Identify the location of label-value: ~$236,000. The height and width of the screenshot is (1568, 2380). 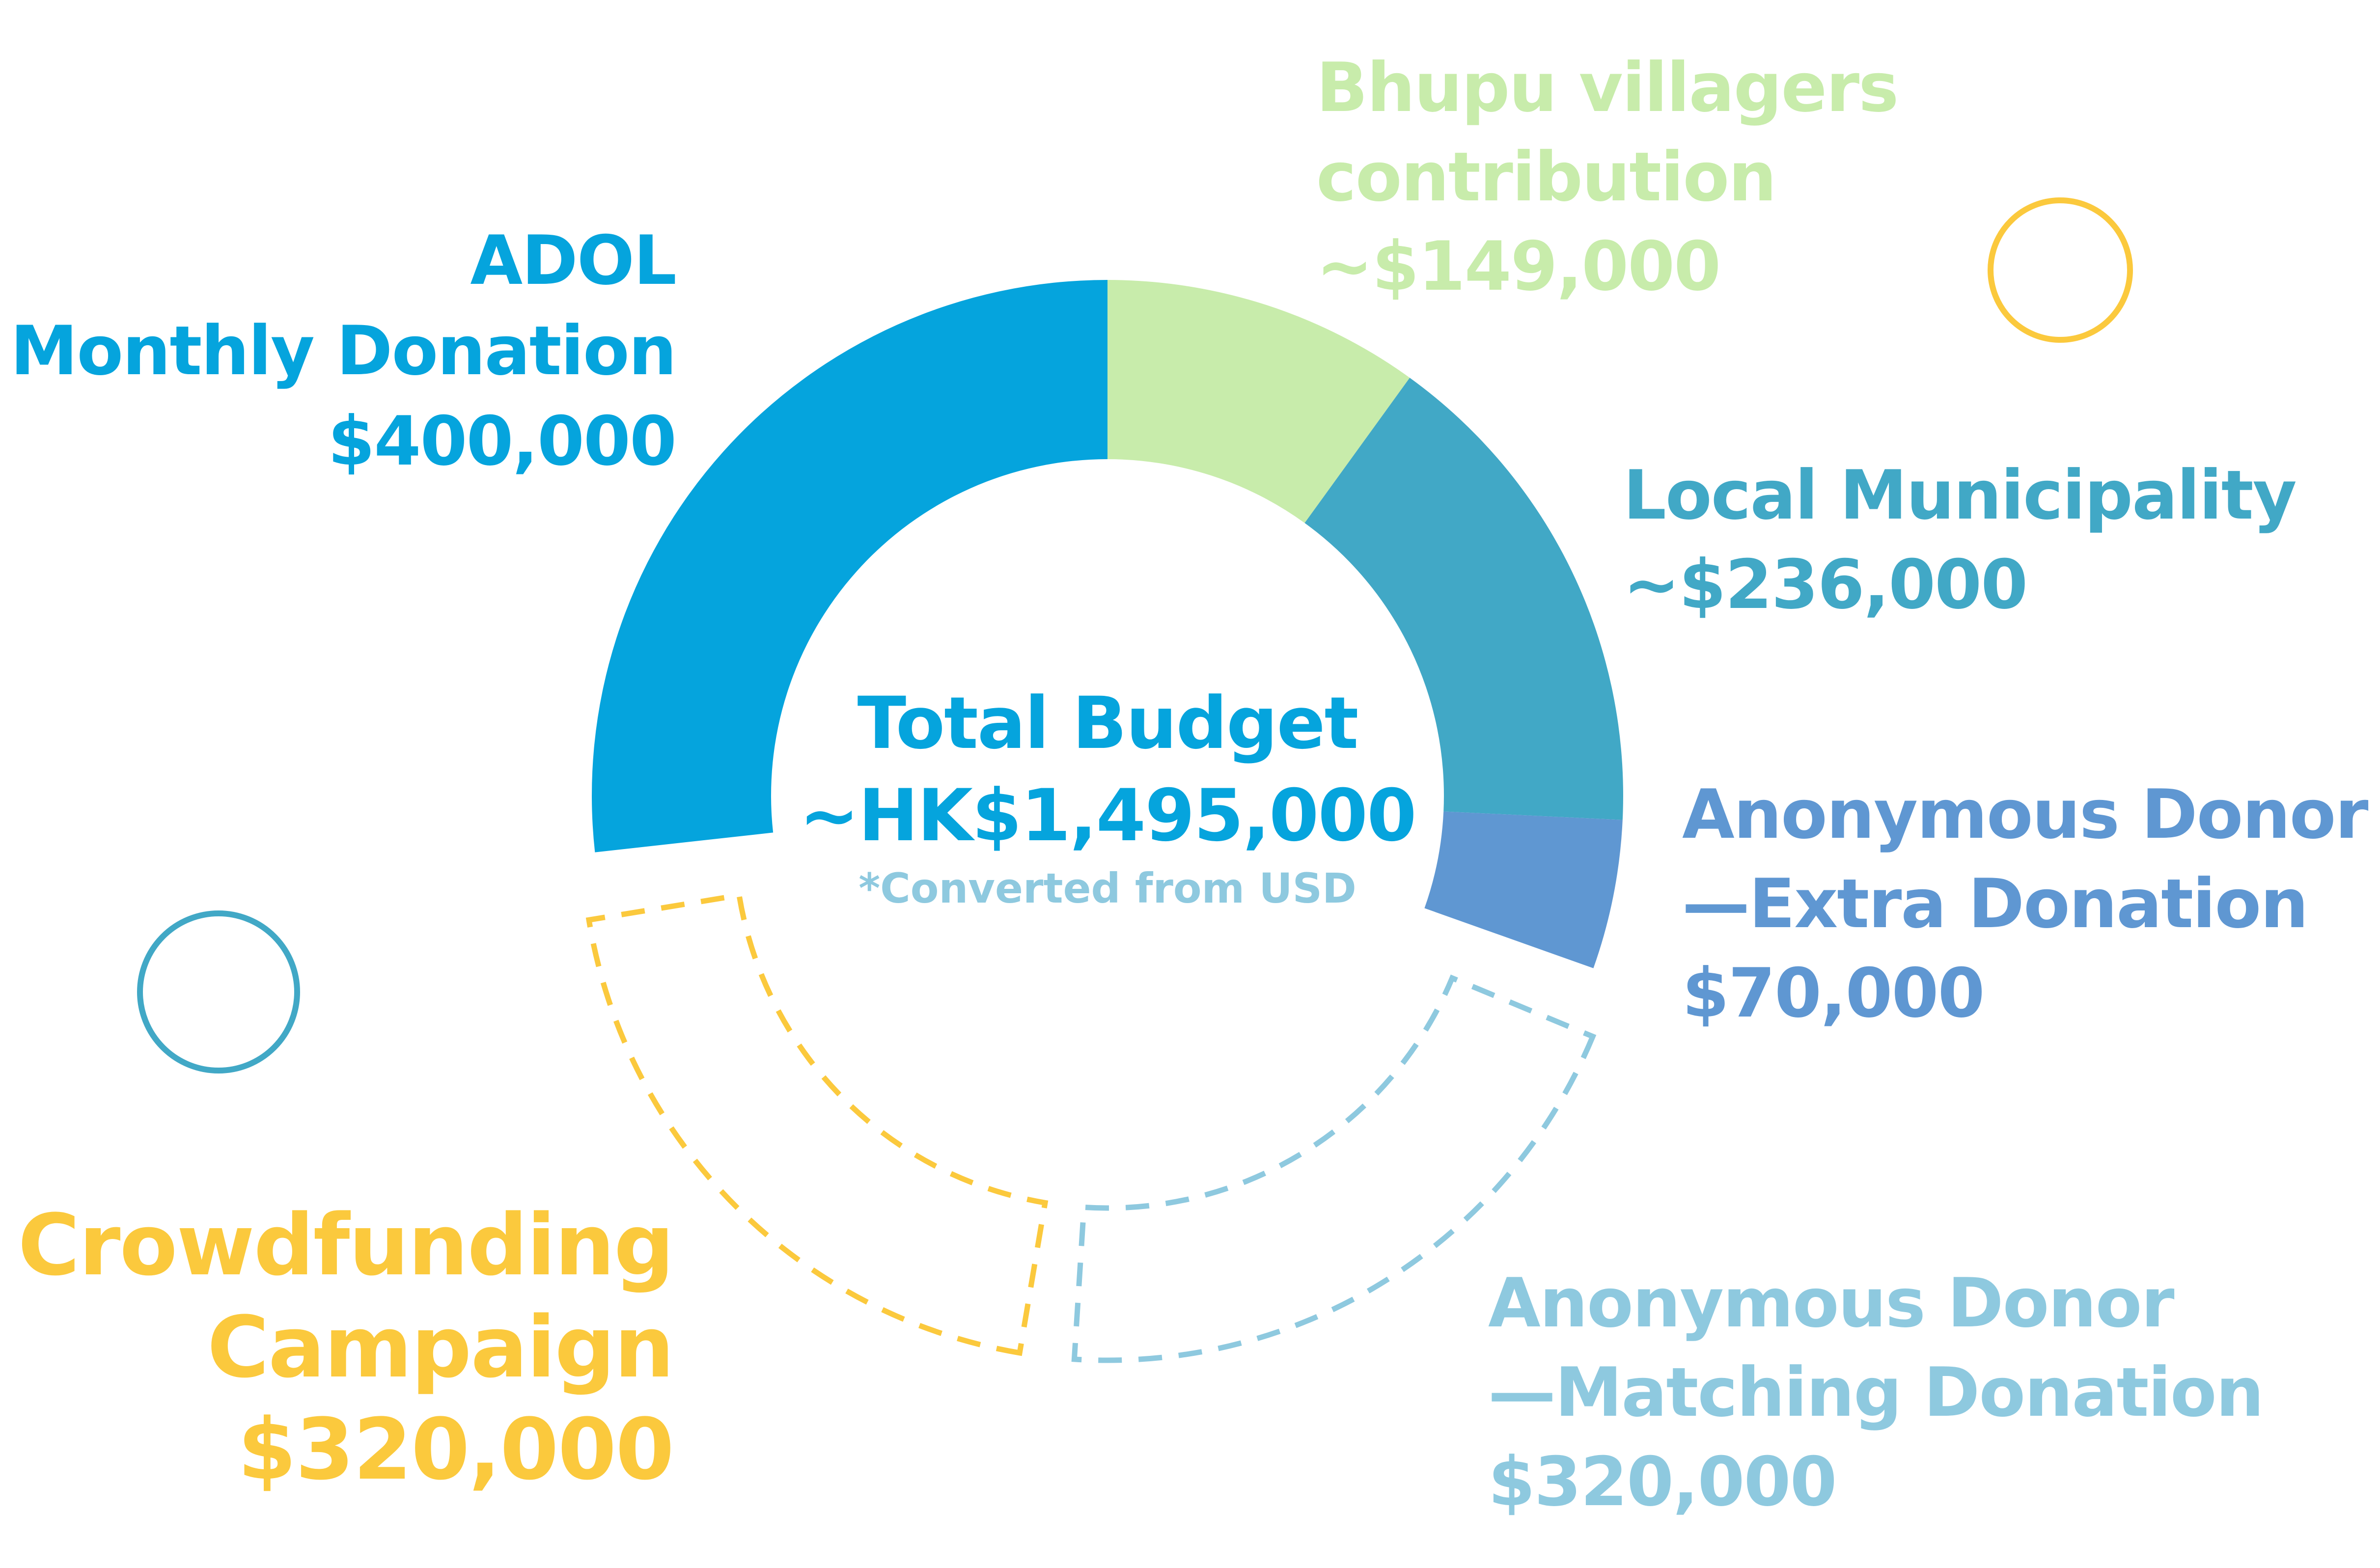
(1825, 584).